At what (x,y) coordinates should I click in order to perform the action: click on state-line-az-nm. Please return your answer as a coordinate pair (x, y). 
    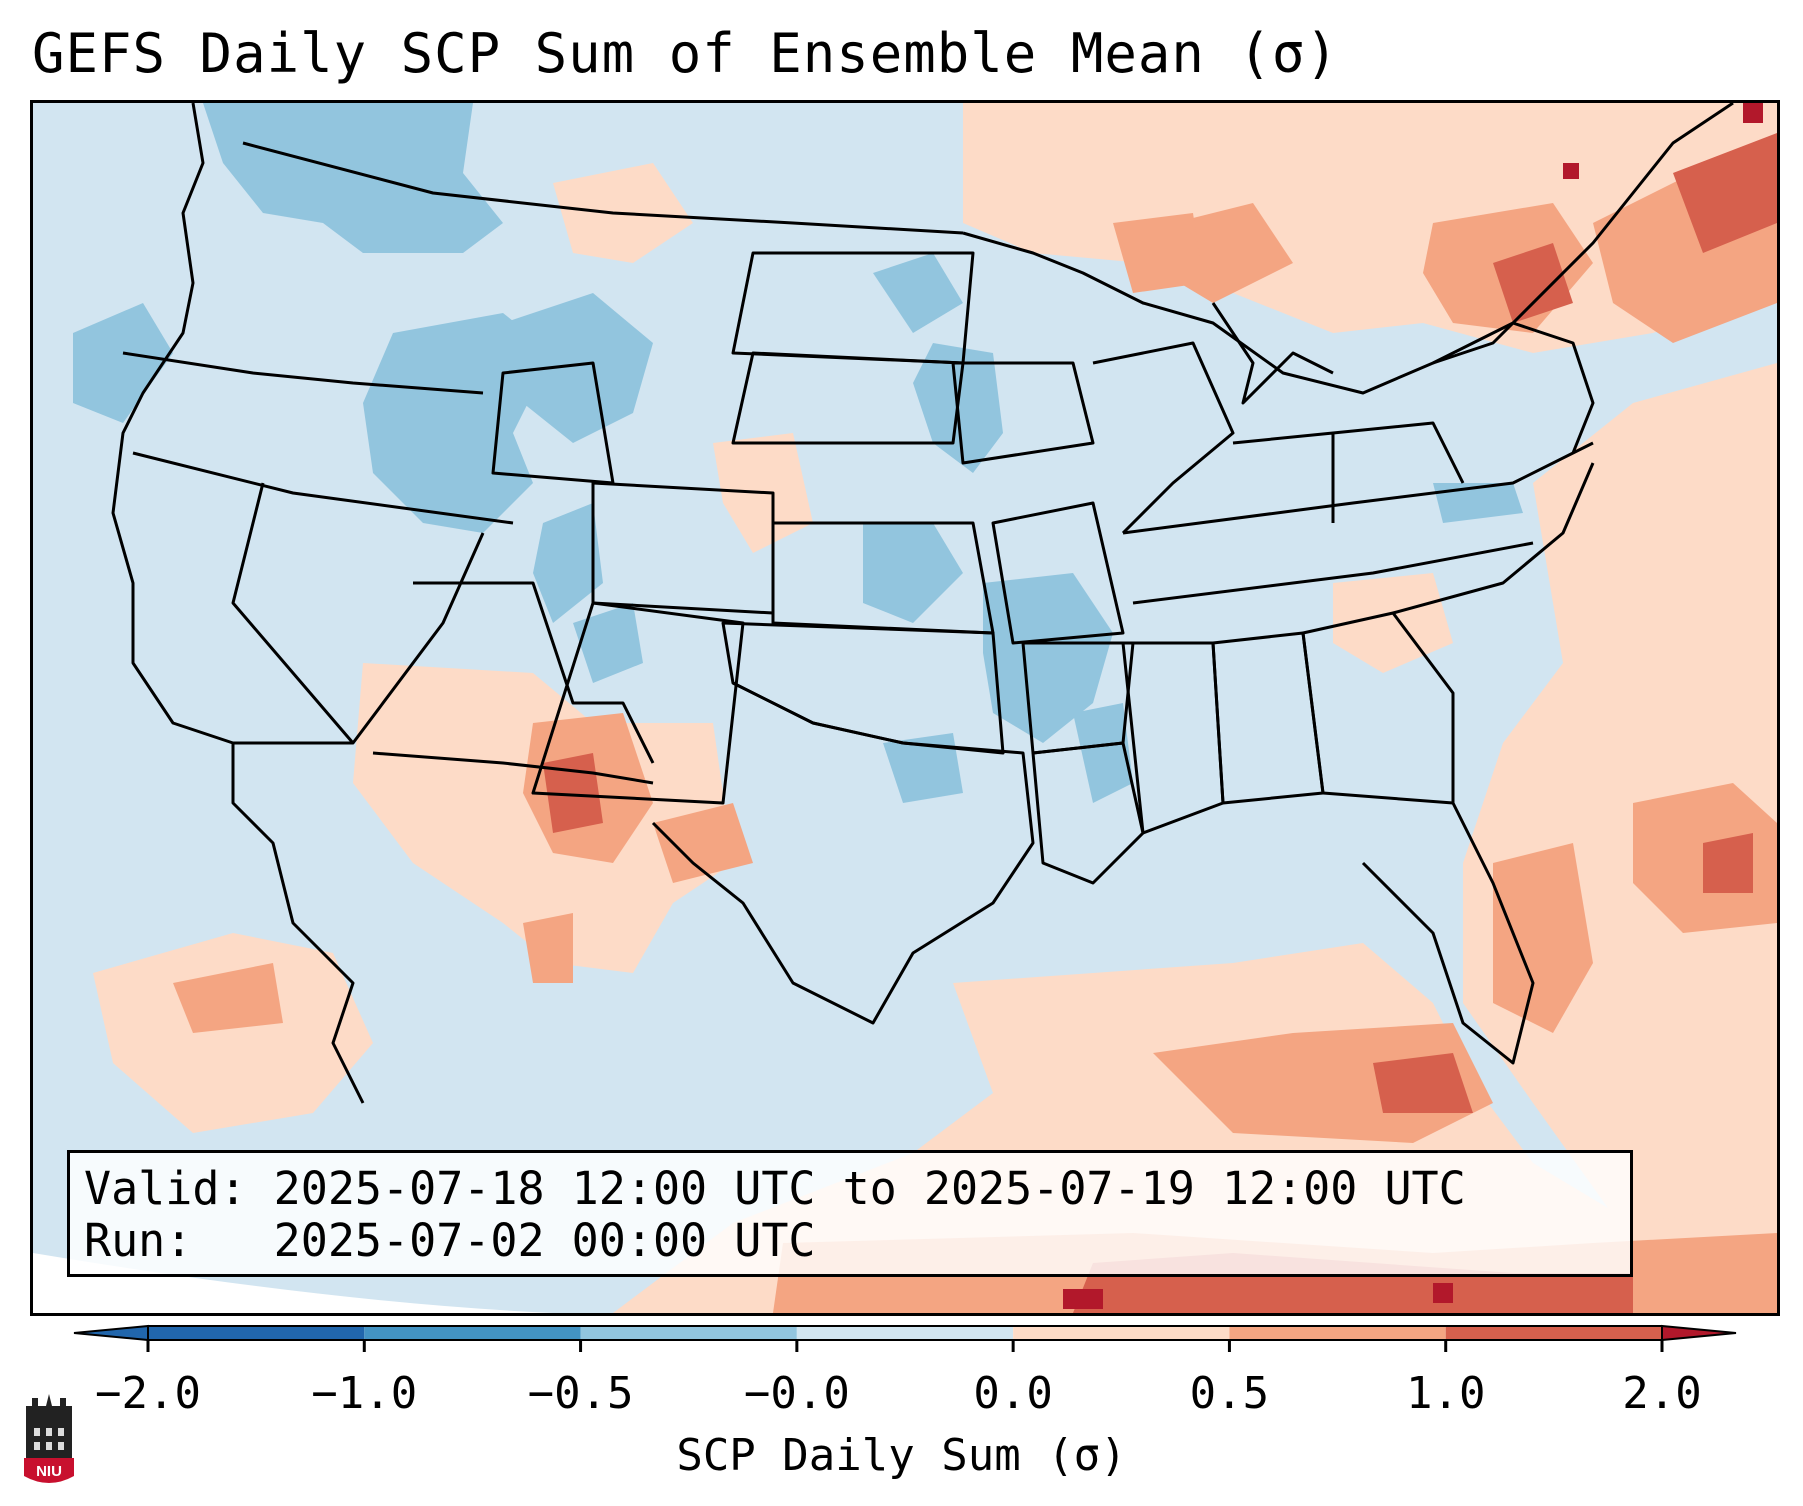
    Looking at the image, I should click on (534, 672).